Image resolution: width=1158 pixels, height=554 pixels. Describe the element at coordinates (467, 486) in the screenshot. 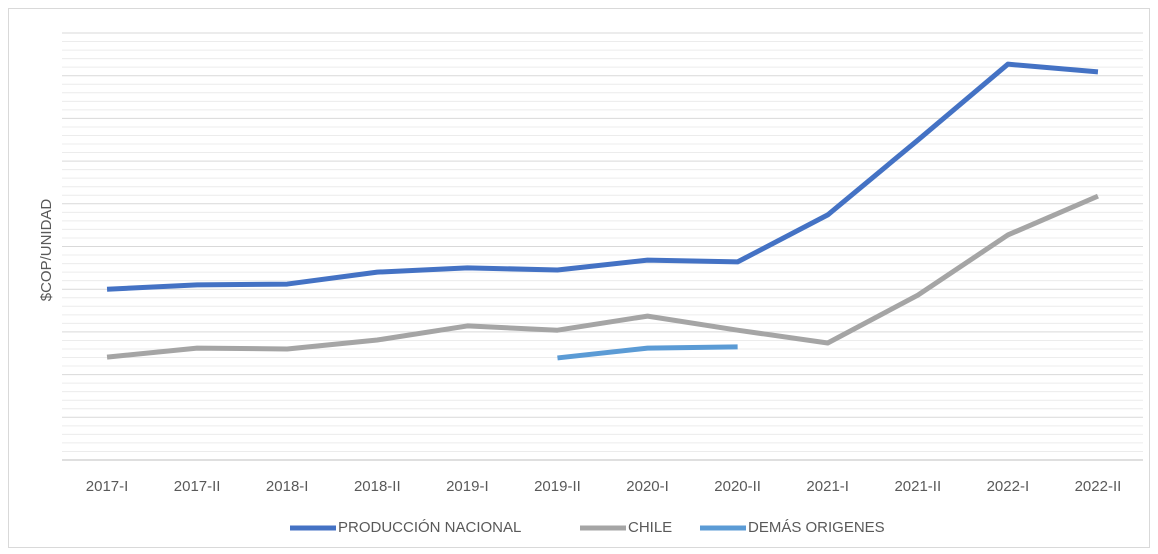

I see `x-tick-label: 2019-I` at that location.